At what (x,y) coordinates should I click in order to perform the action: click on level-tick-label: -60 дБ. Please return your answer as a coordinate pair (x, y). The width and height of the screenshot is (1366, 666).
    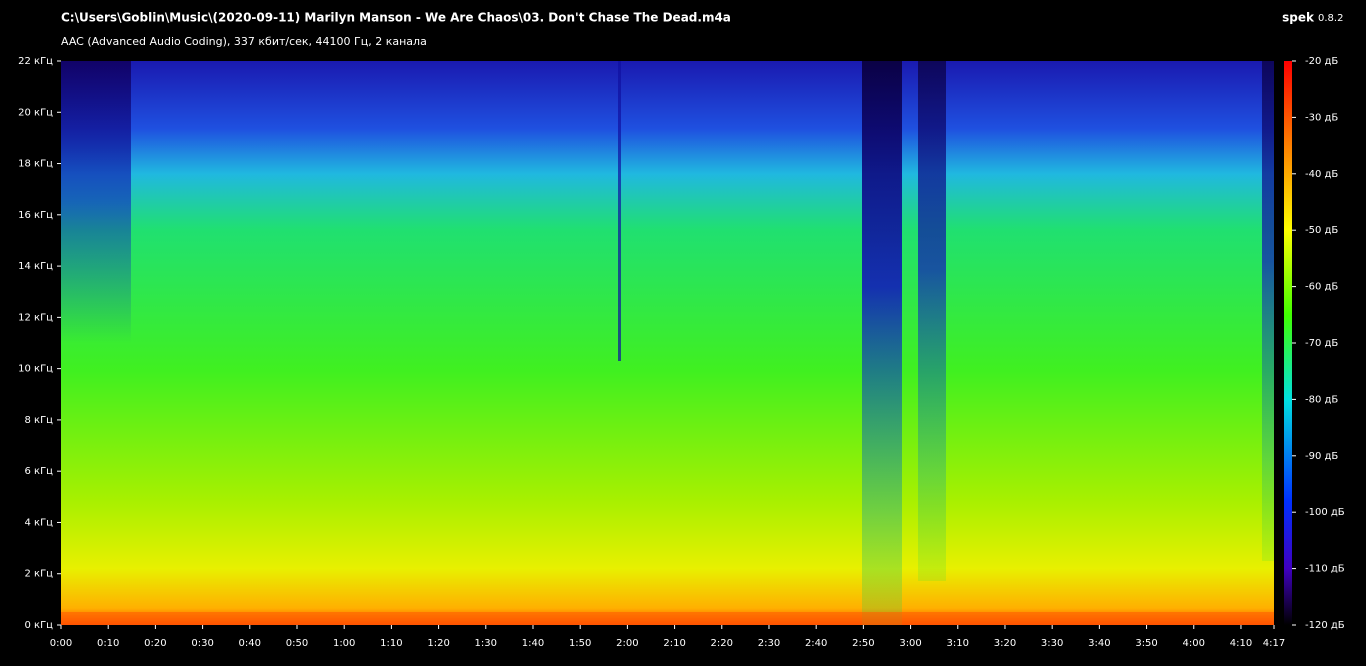
    Looking at the image, I should click on (1321, 287).